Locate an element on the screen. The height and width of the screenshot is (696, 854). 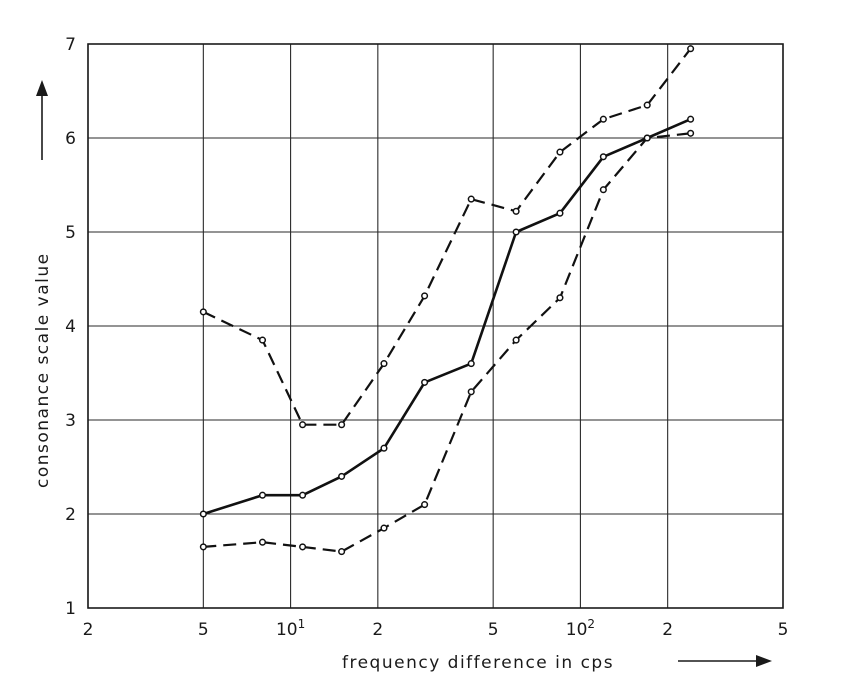
x-tick-label: 10² is located at coordinates (580, 628).